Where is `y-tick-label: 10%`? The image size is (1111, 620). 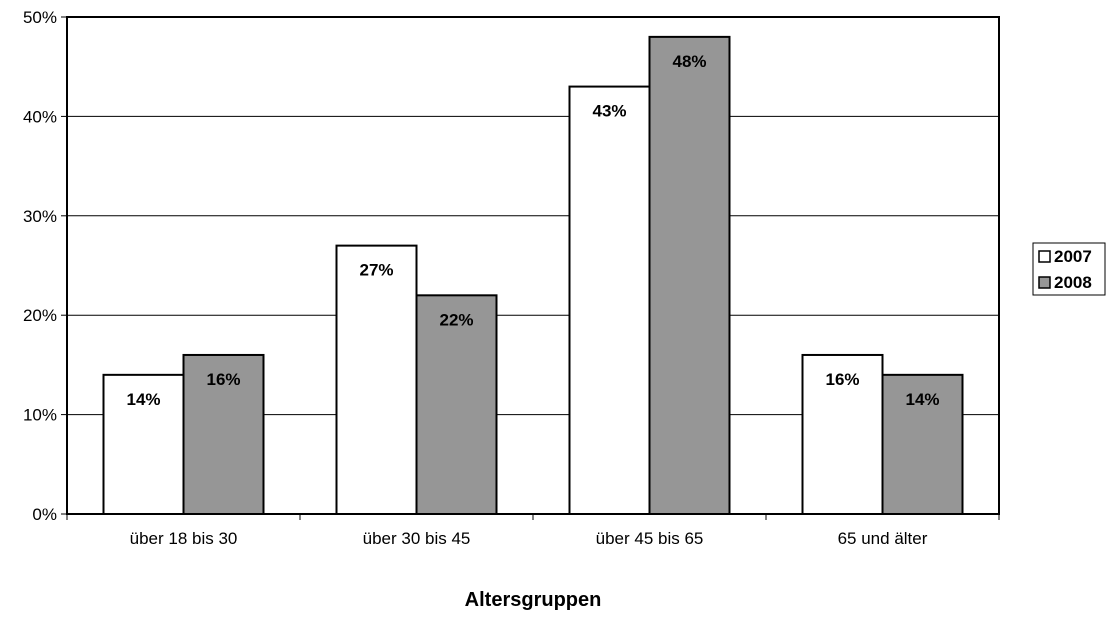 y-tick-label: 10% is located at coordinates (40, 415).